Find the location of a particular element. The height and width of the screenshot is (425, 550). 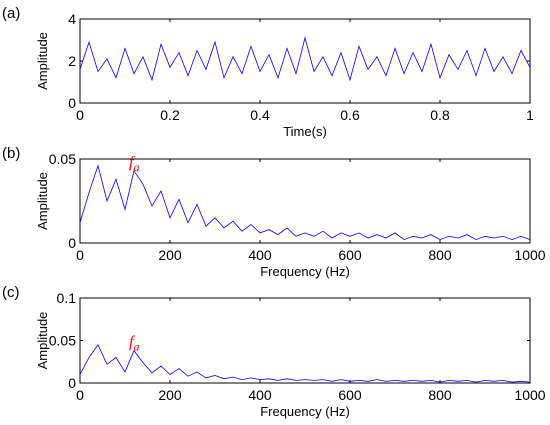

x-tick-label: 0.2 is located at coordinates (170, 115).